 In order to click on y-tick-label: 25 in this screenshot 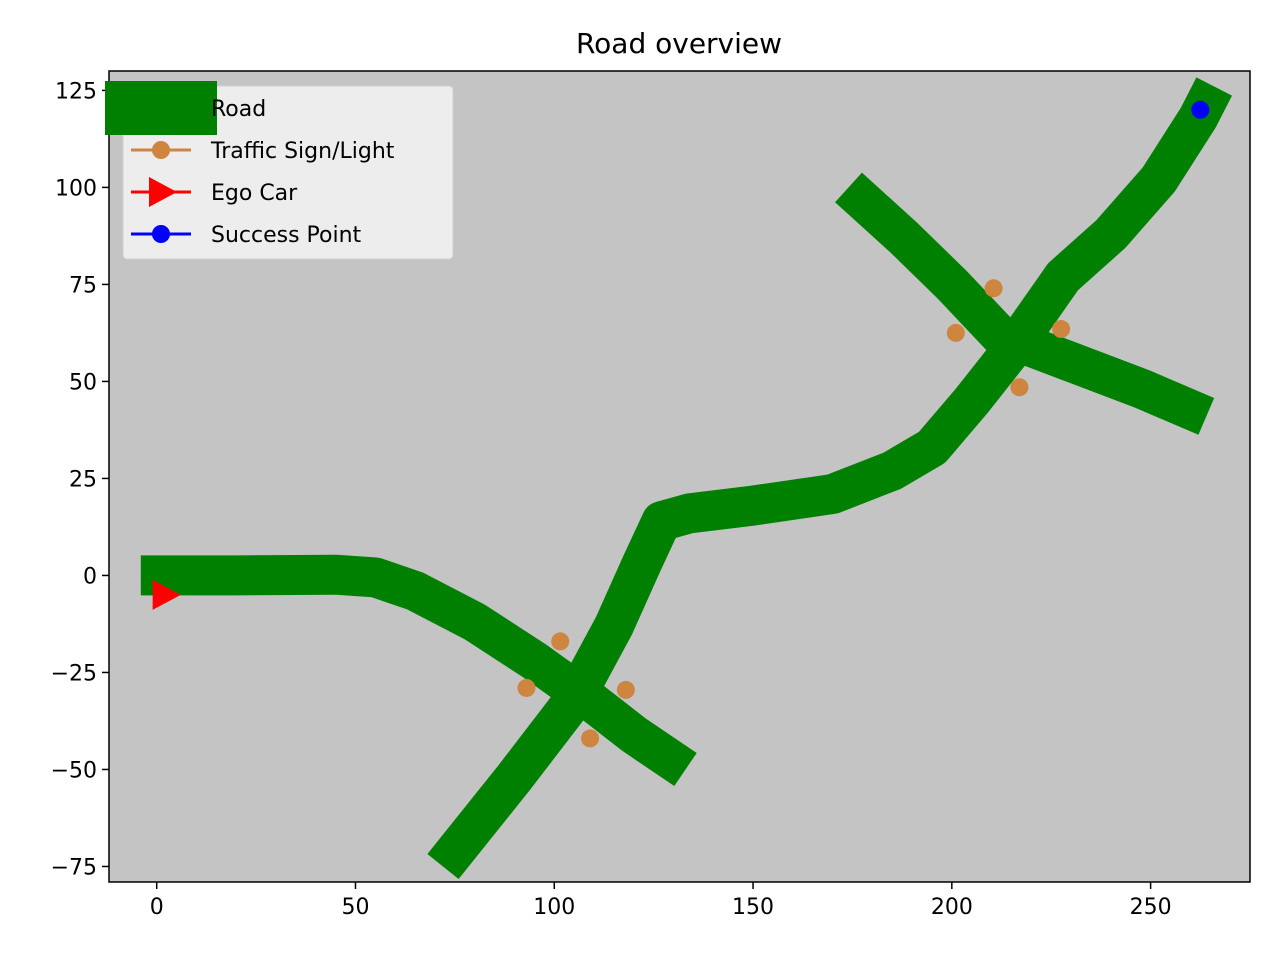, I will do `click(83, 479)`.